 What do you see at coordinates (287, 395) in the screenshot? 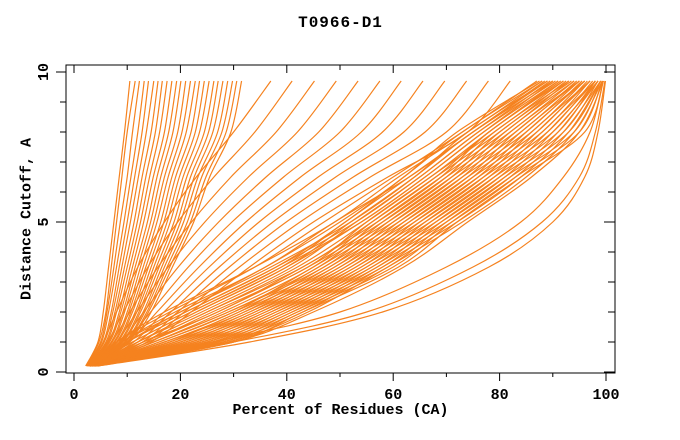
I see `x-tick-label: 40` at bounding box center [287, 395].